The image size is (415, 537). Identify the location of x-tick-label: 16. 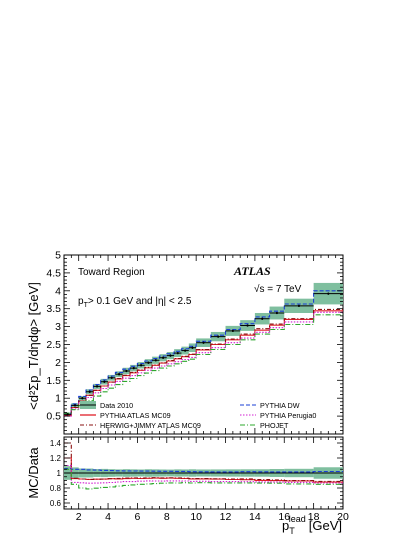
(284, 517).